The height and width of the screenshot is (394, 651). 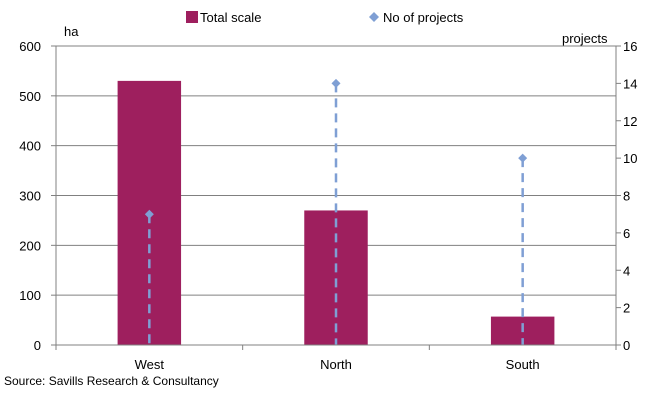 What do you see at coordinates (523, 158) in the screenshot?
I see `marker-south` at bounding box center [523, 158].